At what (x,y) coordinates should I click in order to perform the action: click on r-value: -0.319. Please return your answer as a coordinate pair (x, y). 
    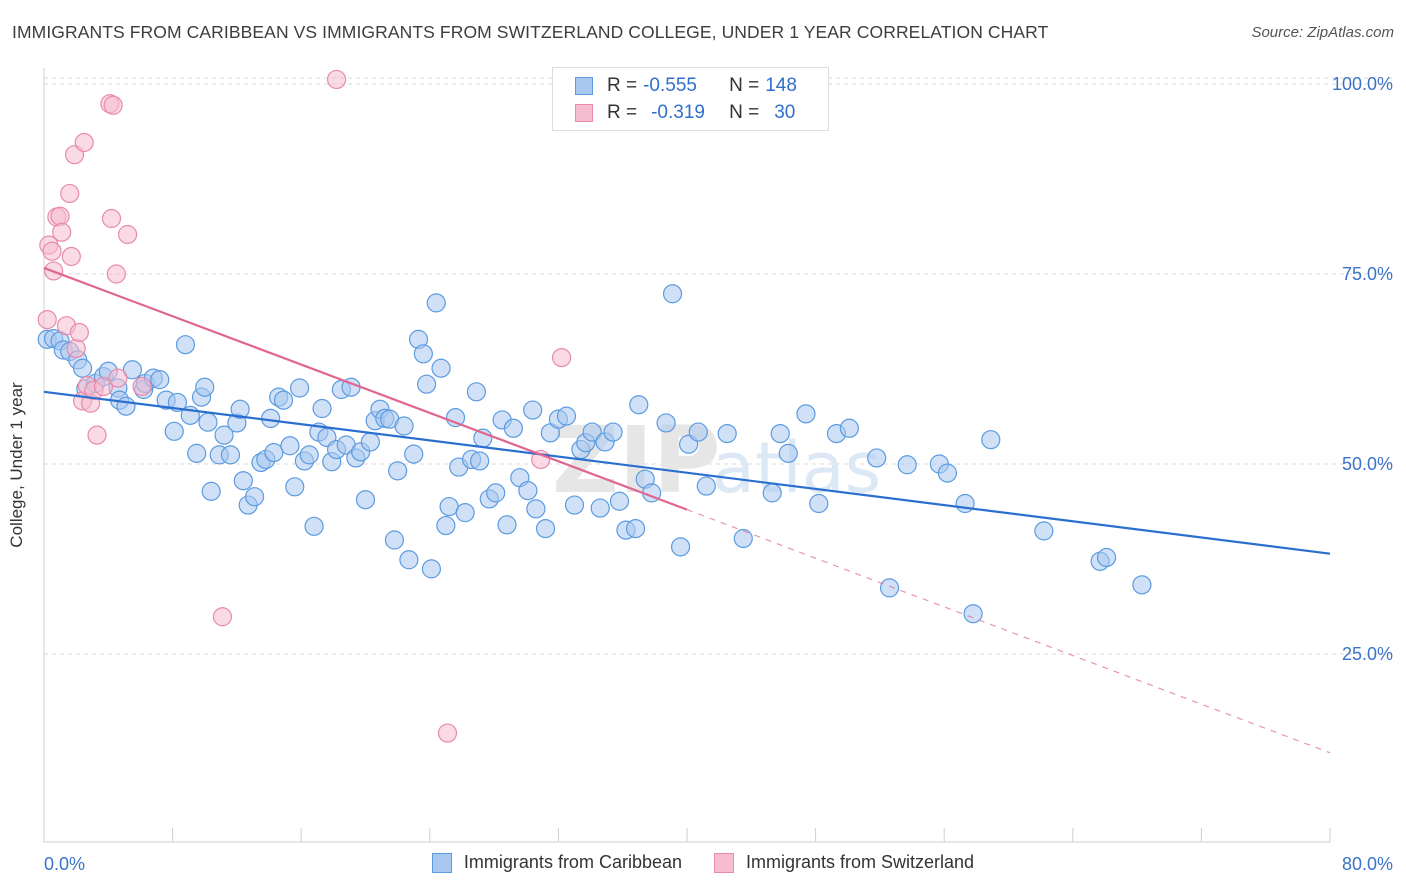
    Looking at the image, I should click on (678, 112).